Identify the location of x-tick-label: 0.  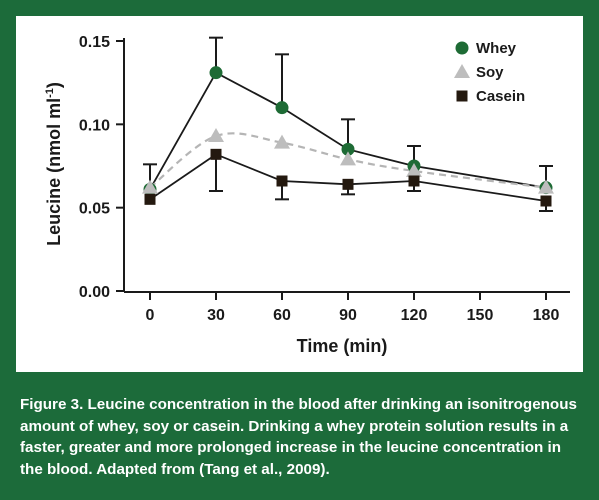
(150, 315).